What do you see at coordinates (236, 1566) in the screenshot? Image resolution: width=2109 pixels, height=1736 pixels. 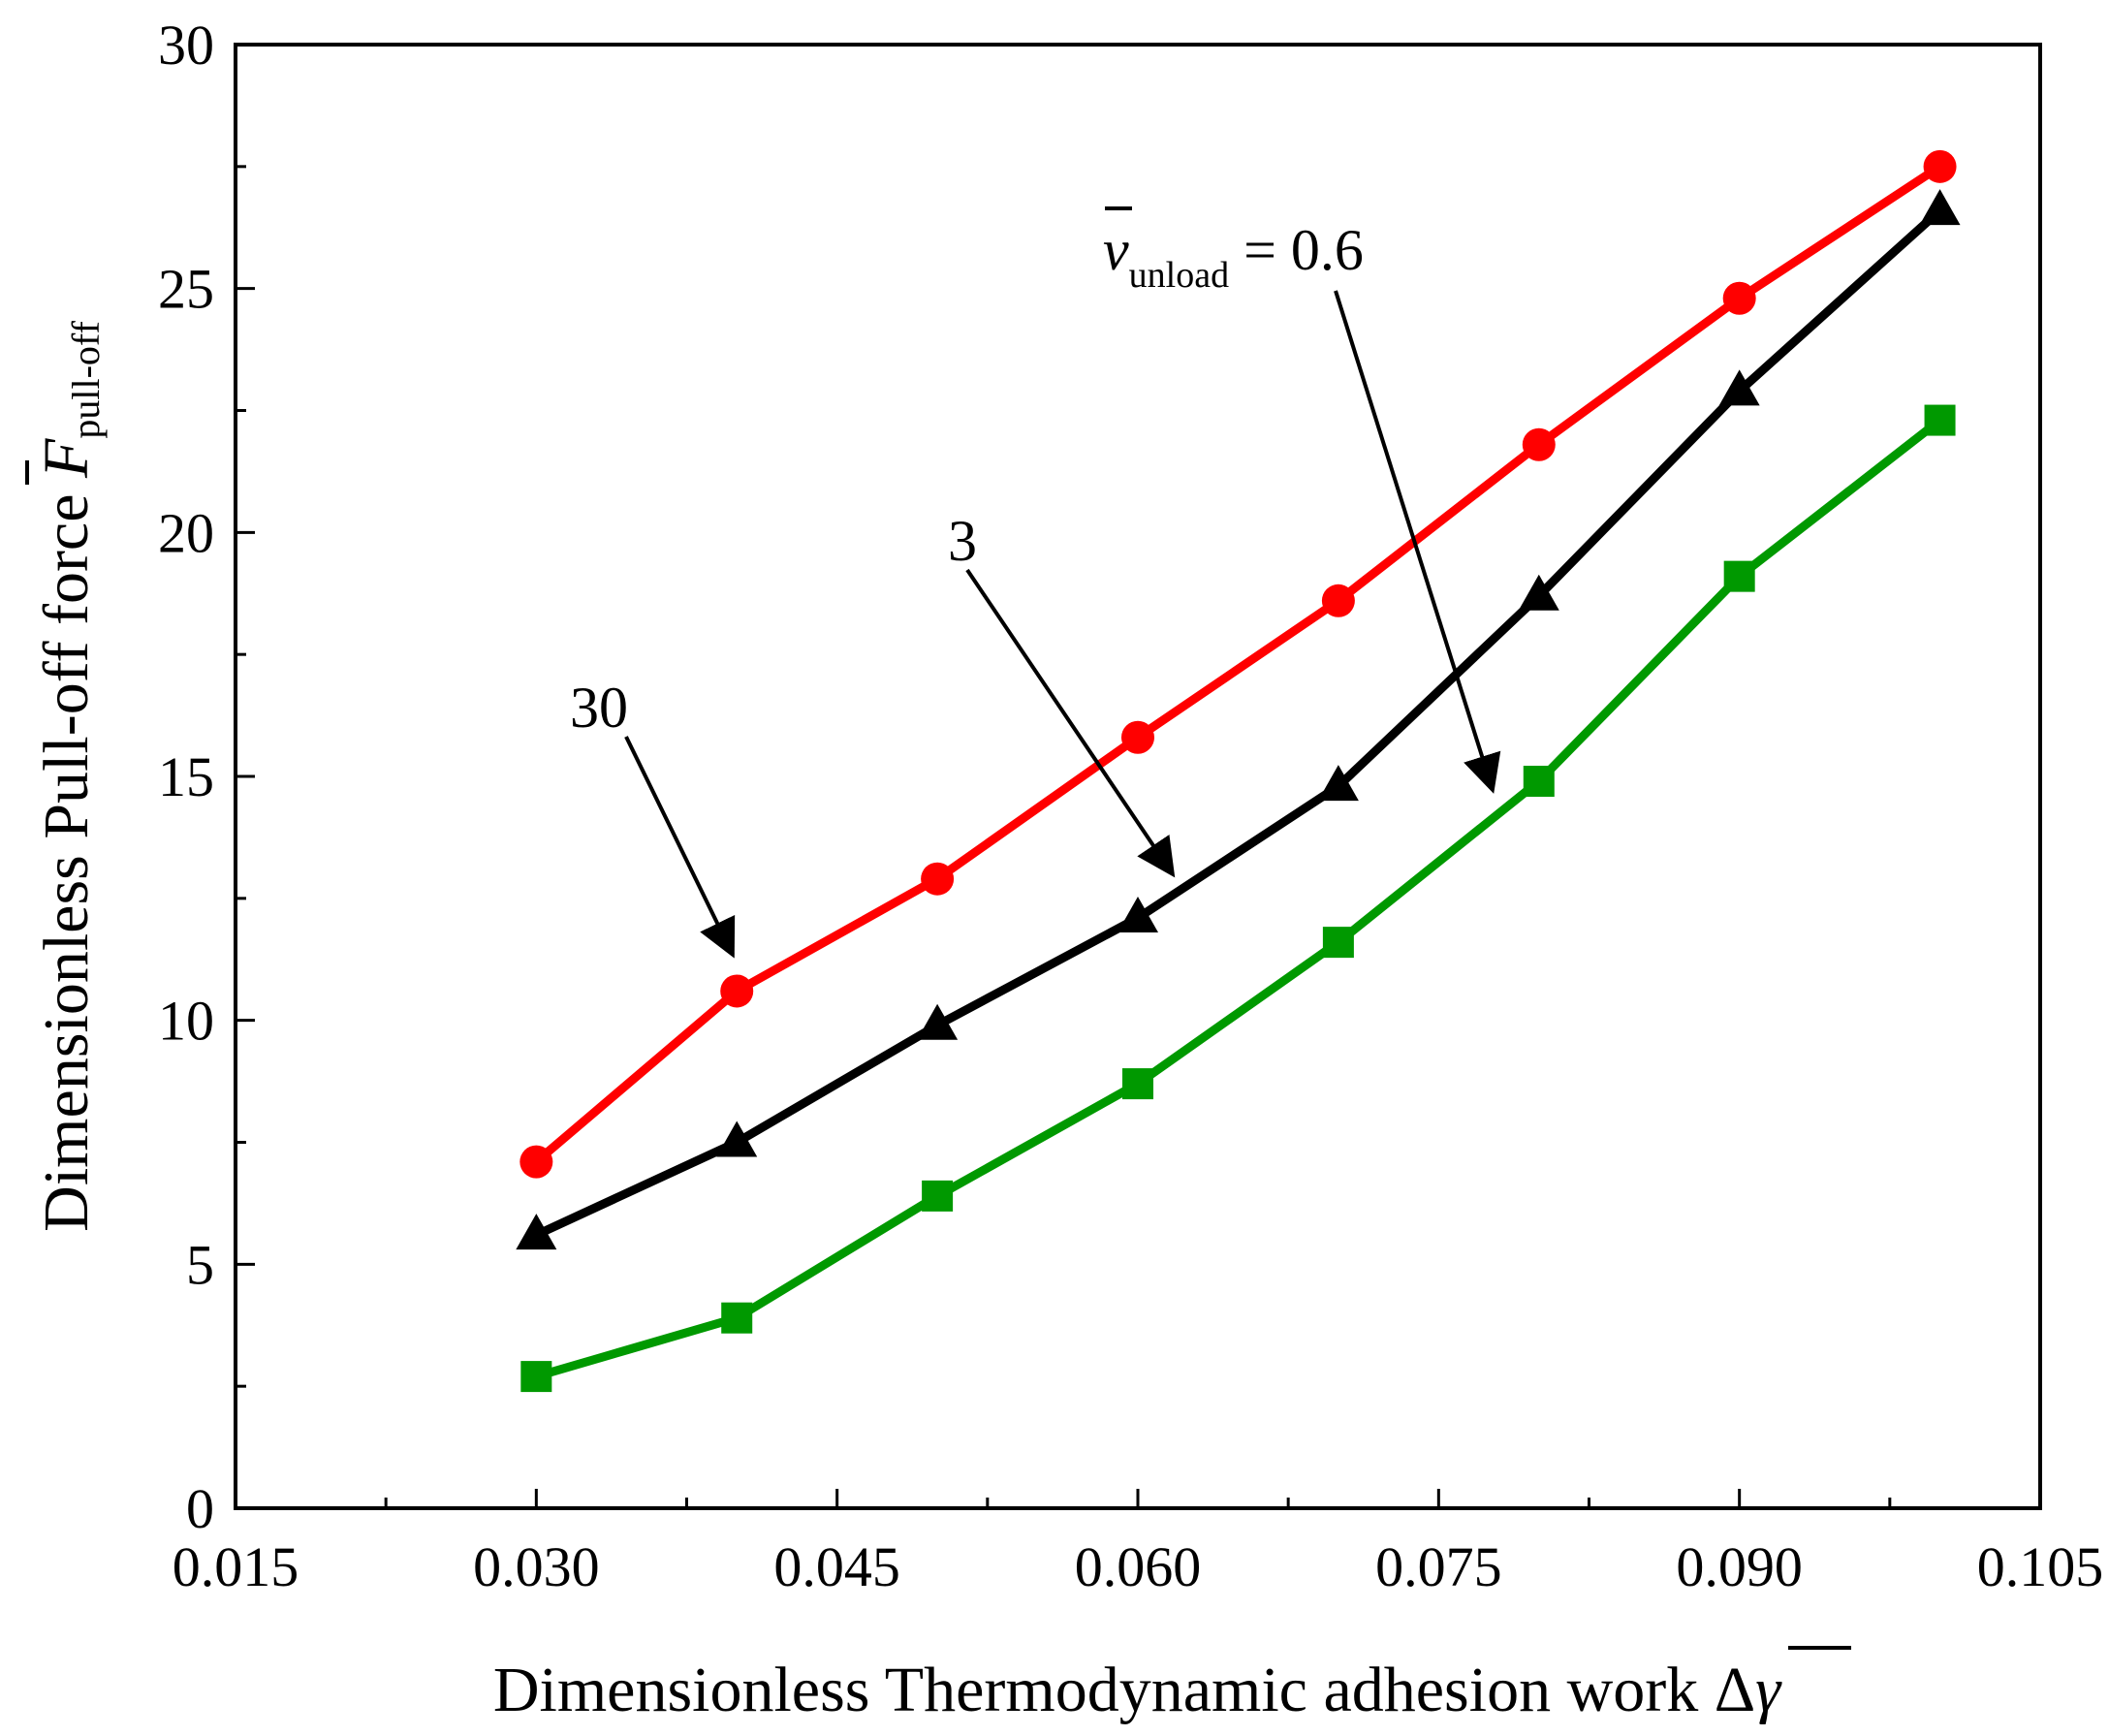 I see `x-tick-label: 0.015` at bounding box center [236, 1566].